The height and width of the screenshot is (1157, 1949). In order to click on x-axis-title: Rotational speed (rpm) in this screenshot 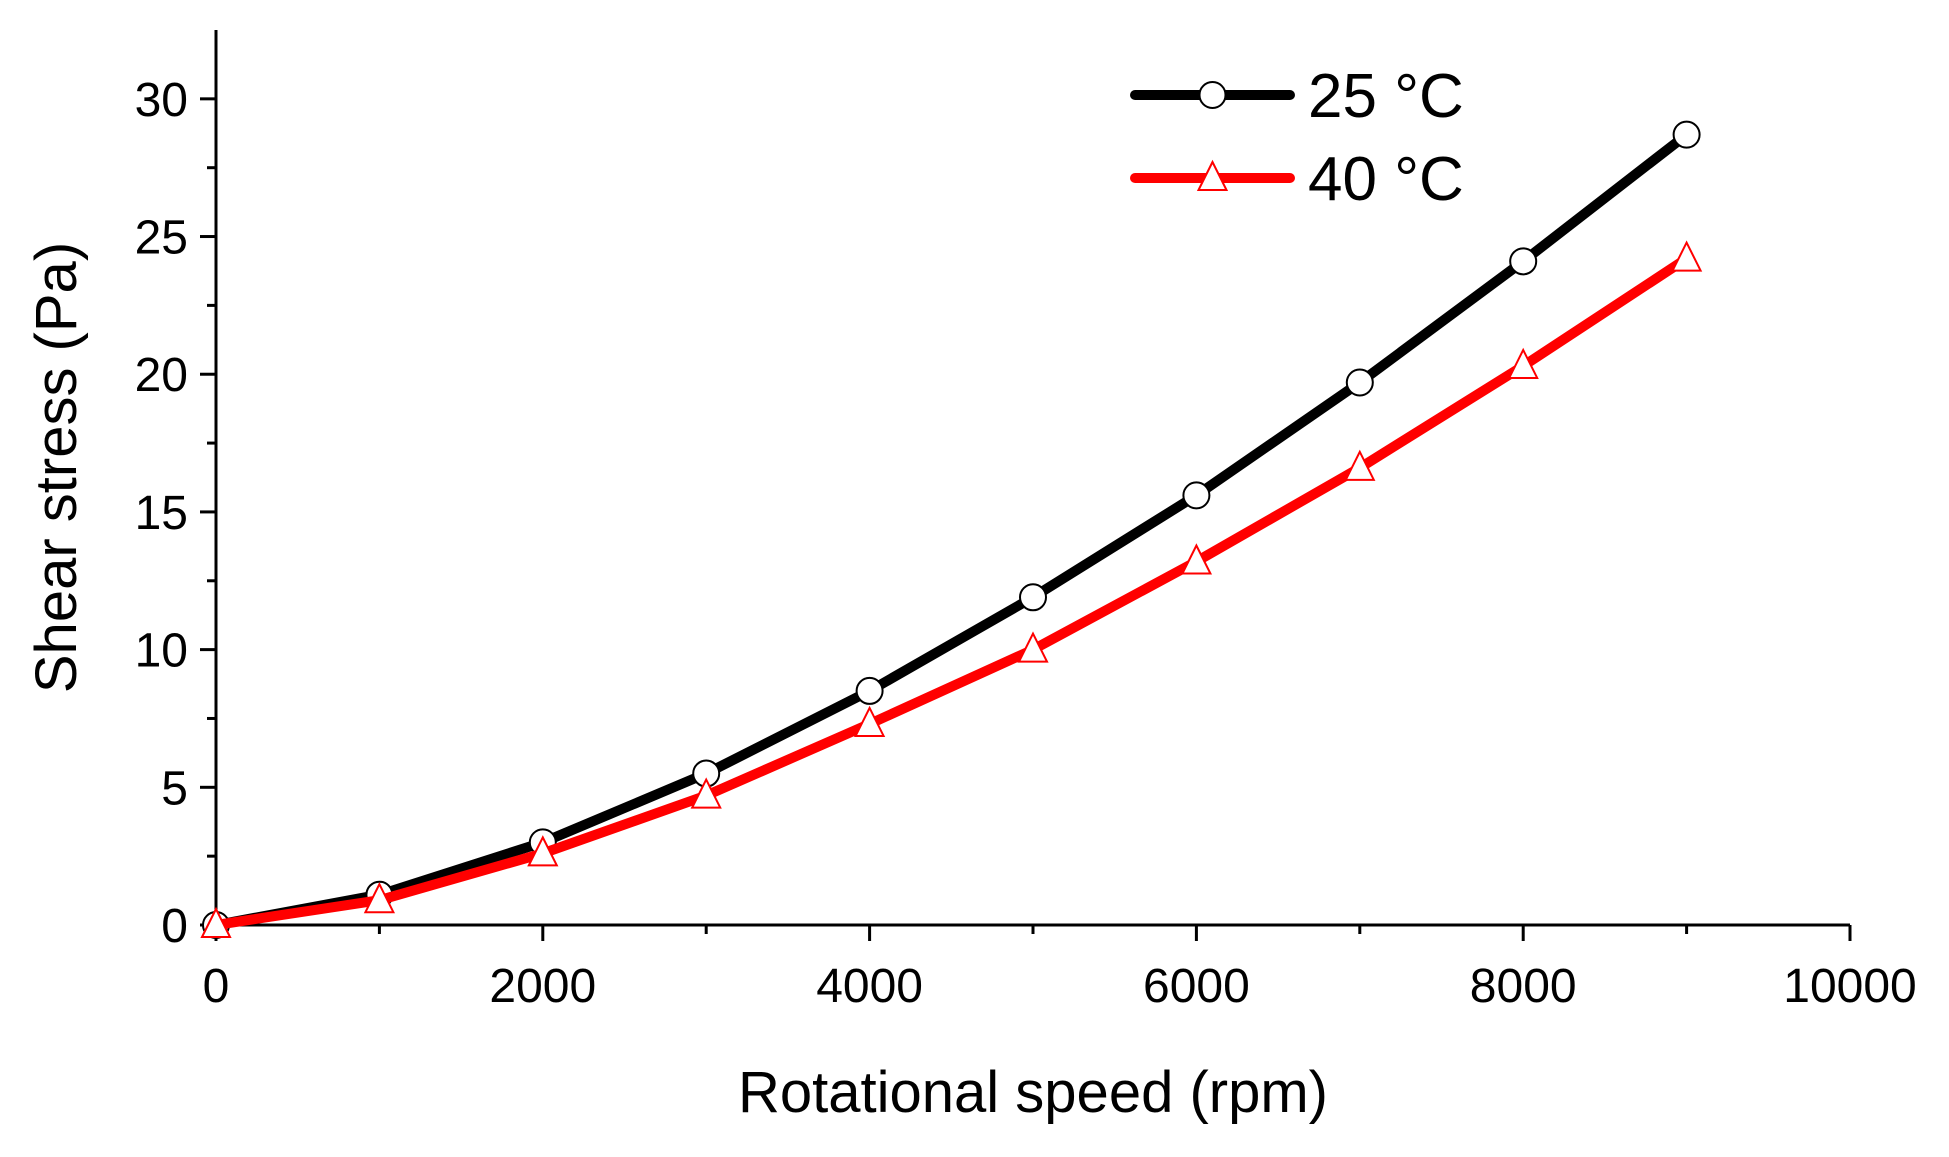, I will do `click(1033, 1092)`.